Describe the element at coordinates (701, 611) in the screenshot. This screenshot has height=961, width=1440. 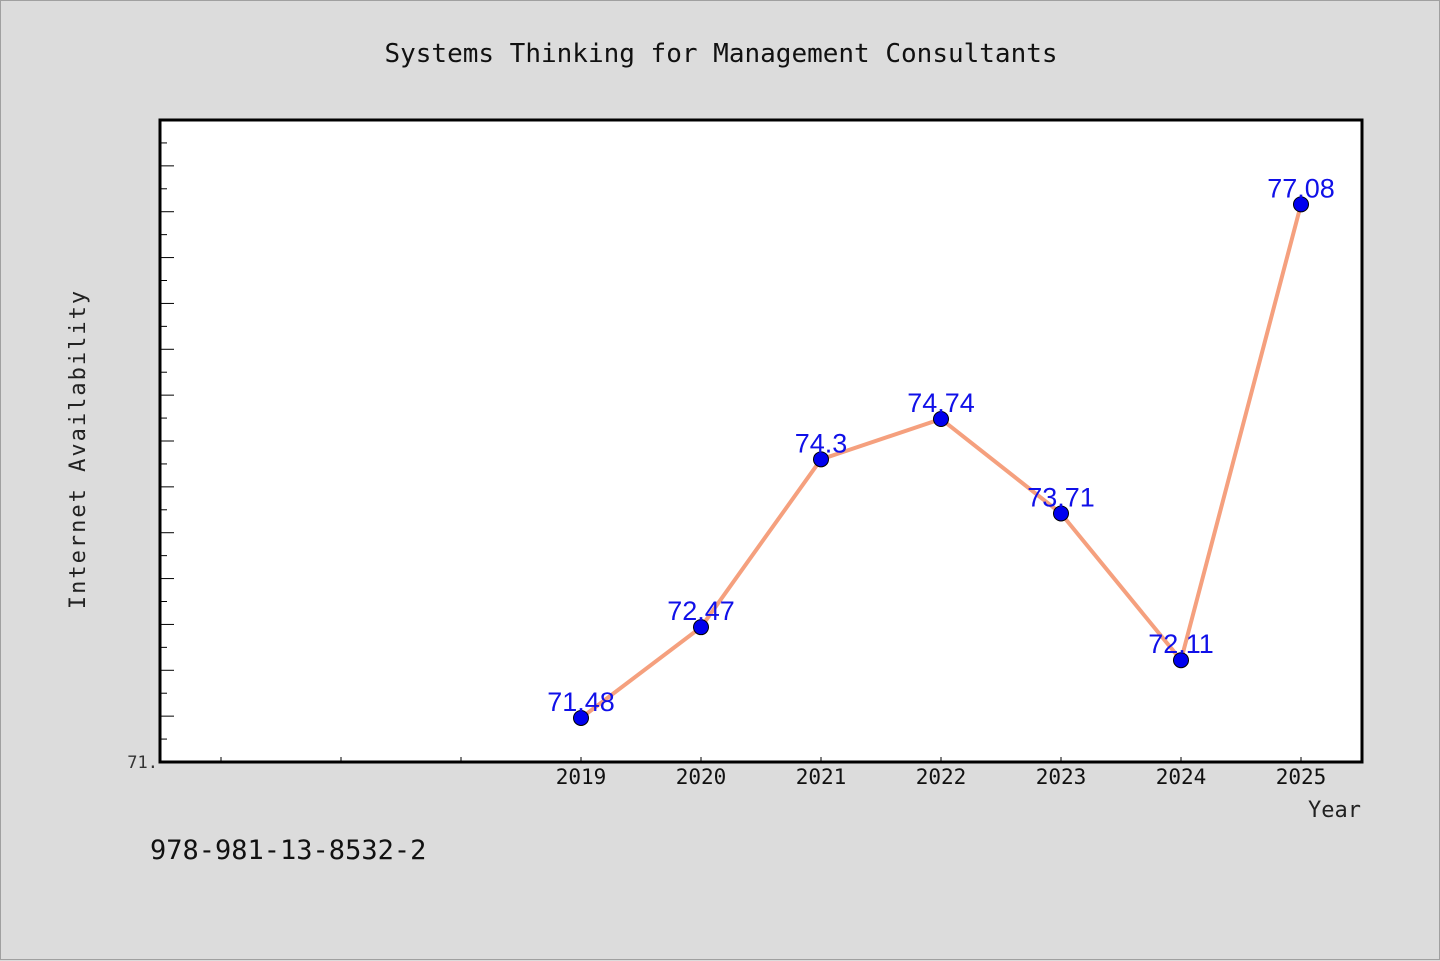
I see `data-label: 72.47` at that location.